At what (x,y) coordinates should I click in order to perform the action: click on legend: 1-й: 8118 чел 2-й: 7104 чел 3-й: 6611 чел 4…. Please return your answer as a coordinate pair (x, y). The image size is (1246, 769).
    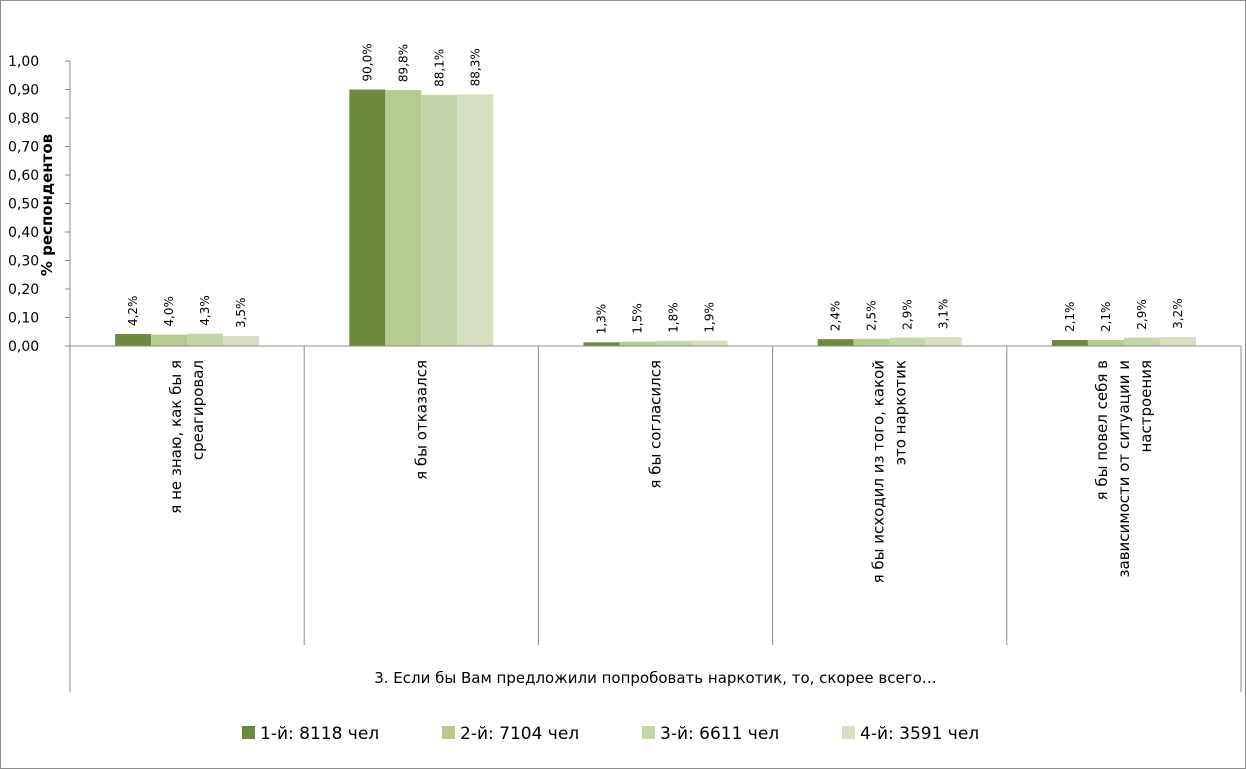
    Looking at the image, I should click on (610, 734).